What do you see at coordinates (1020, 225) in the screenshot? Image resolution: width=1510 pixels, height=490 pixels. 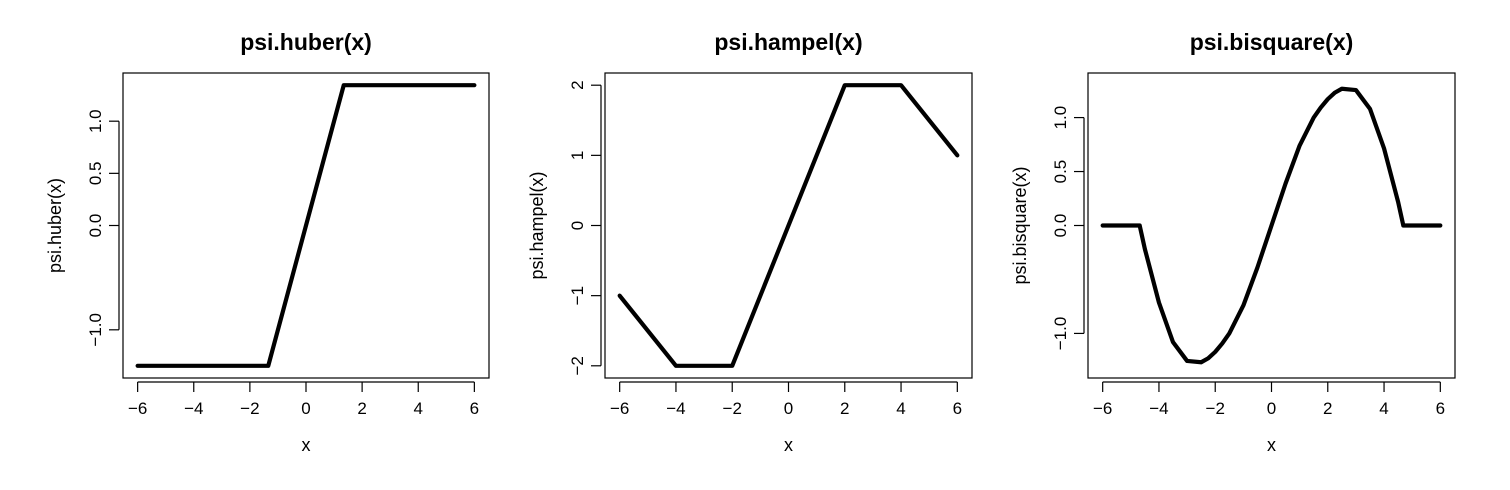 I see `y-axis-label: psi.bisquare(x)` at bounding box center [1020, 225].